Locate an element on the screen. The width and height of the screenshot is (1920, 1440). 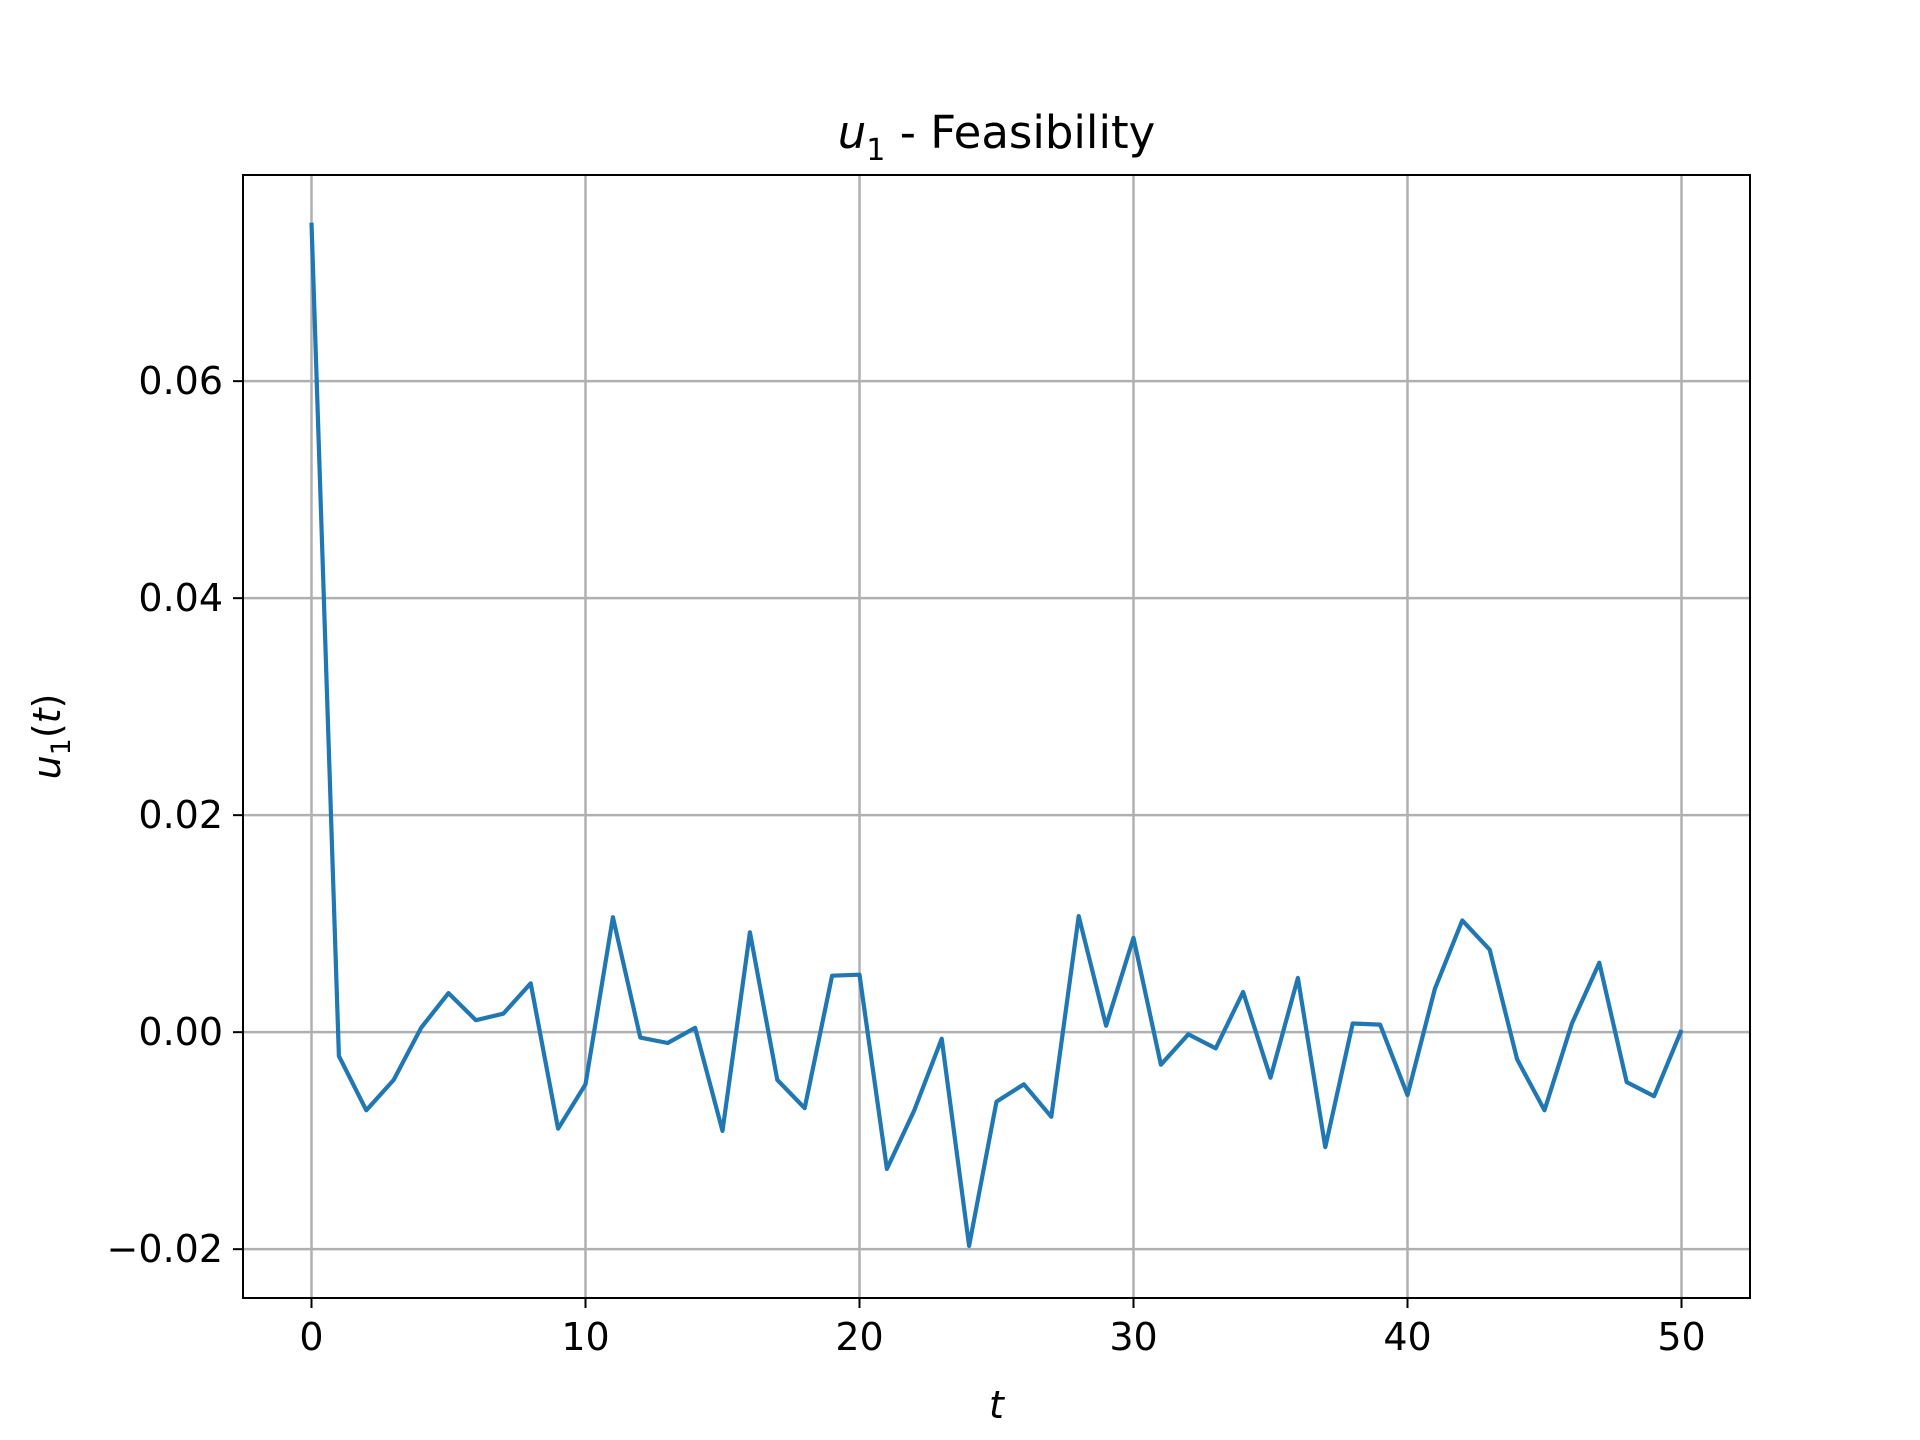
title-text: - Feasibility is located at coordinates (1020, 132).